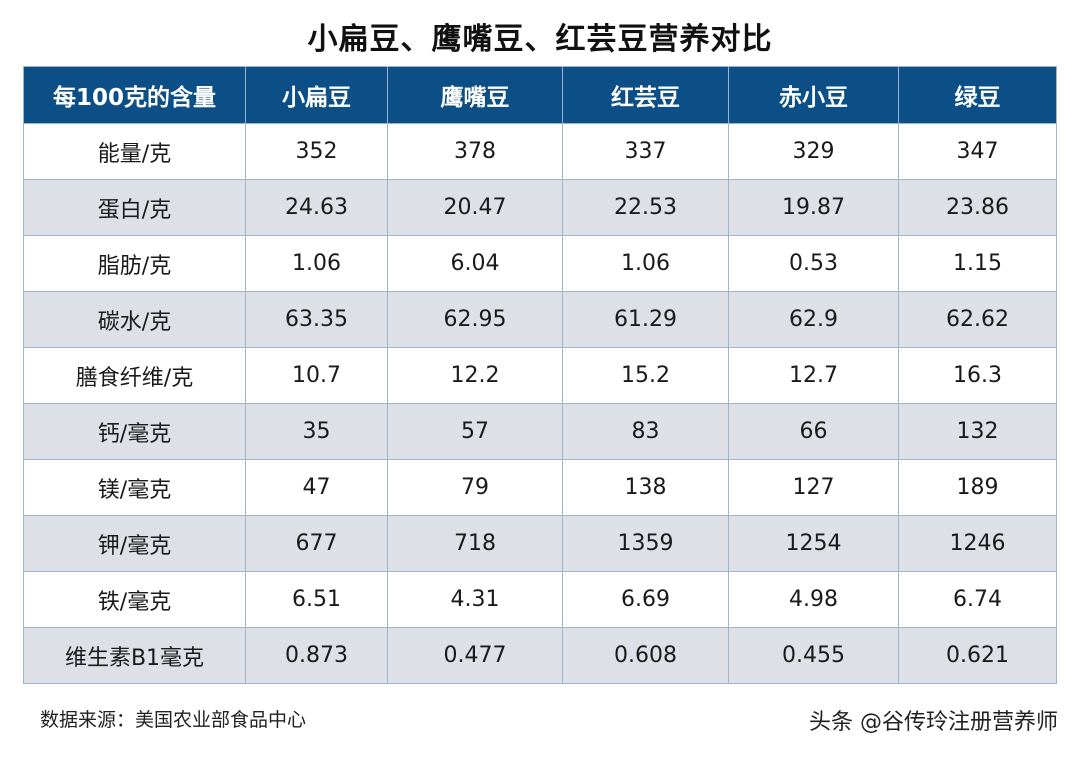 The height and width of the screenshot is (758, 1080). Describe the element at coordinates (475, 655) in the screenshot. I see `table-cell: 0.477` at that location.